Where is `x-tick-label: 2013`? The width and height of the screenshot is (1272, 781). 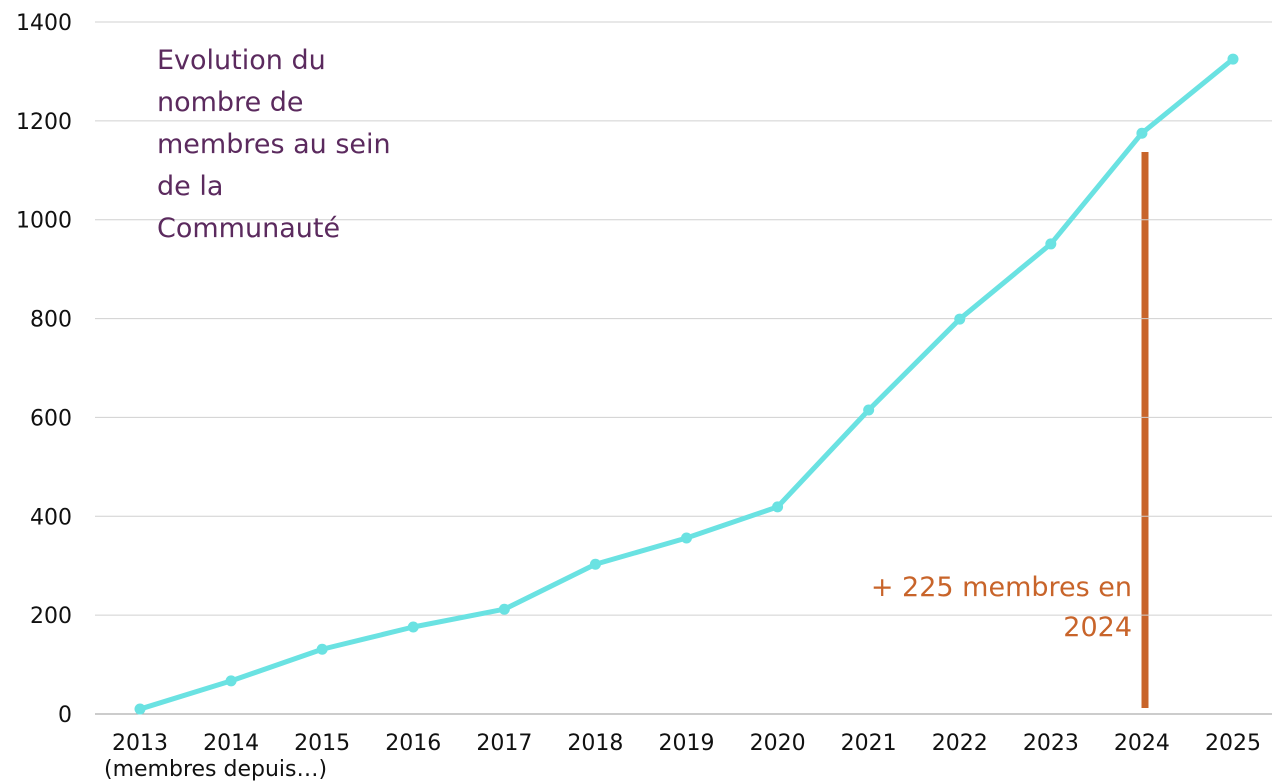
x-tick-label: 2013 is located at coordinates (140, 743).